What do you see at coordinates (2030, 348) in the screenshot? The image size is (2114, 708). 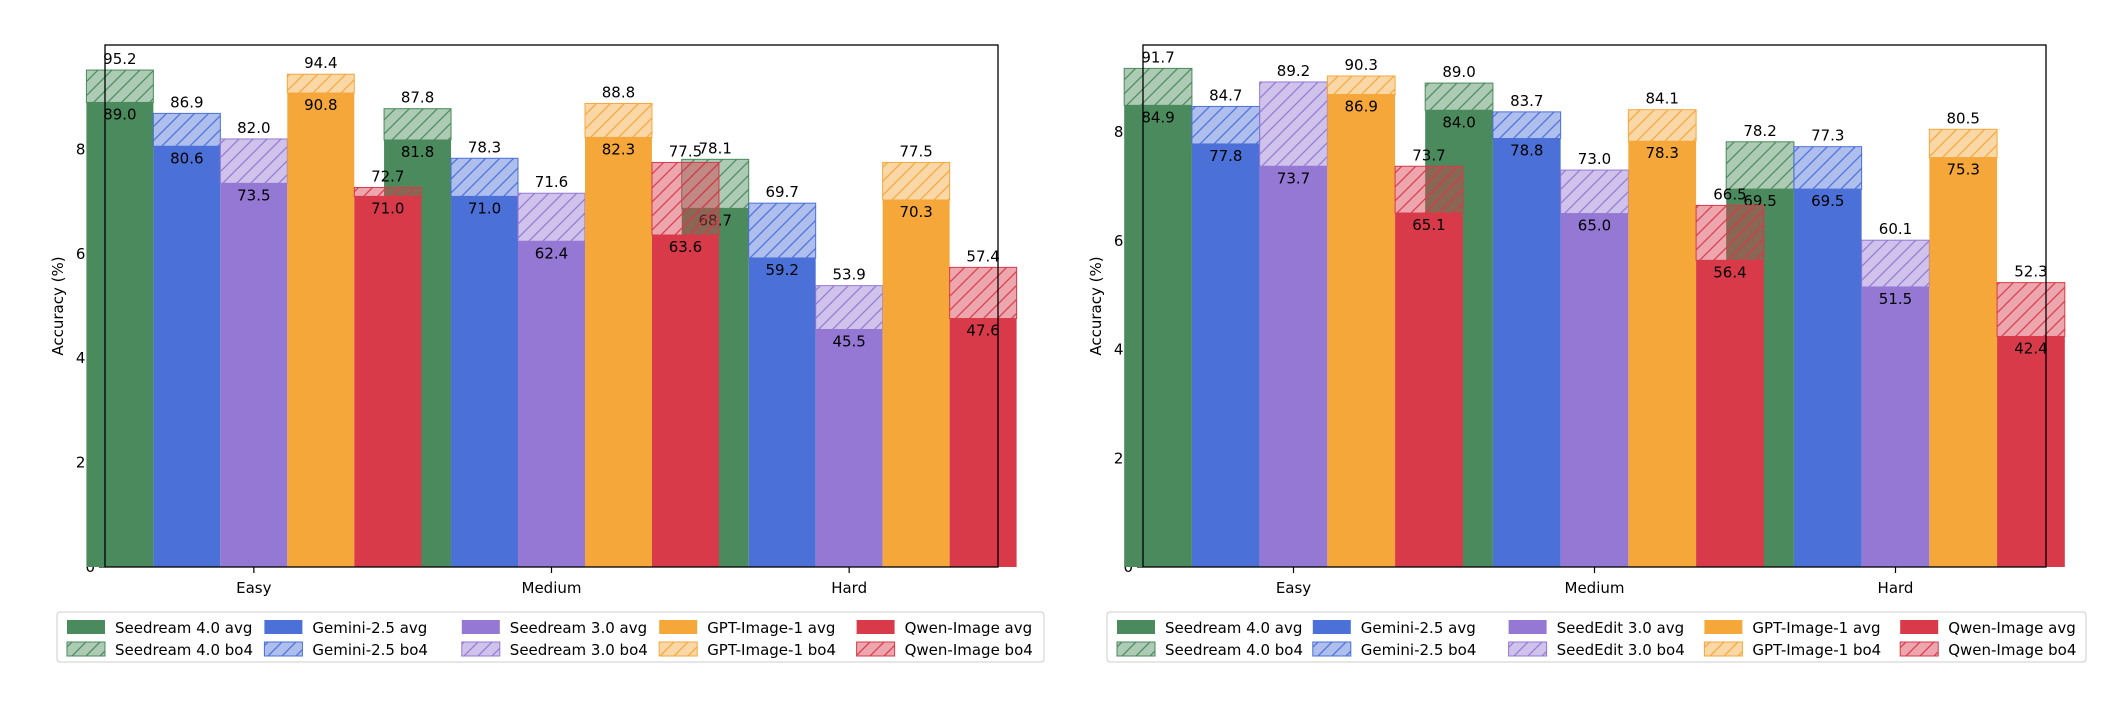 I see `data-label-avg: 42.4` at bounding box center [2030, 348].